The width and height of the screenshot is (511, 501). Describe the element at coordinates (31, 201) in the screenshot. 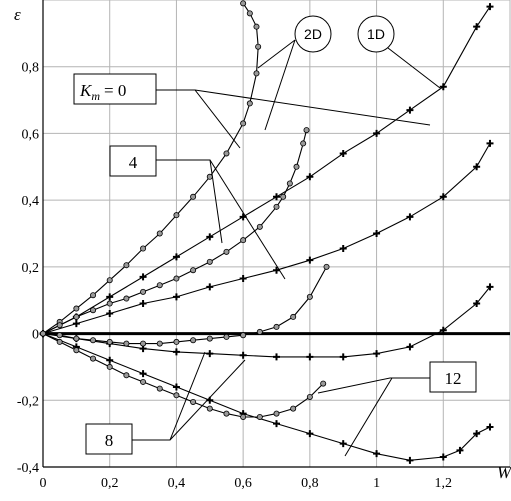

I see `y-tick-label: 0,4` at that location.